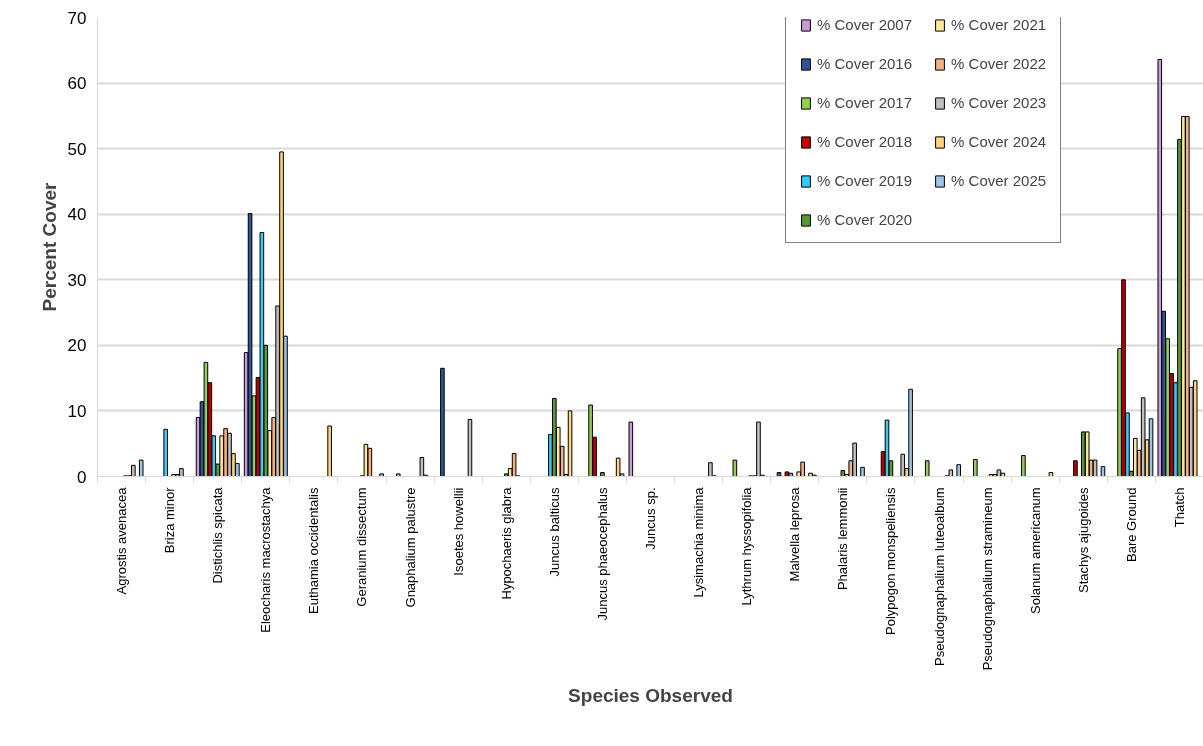 The width and height of the screenshot is (1203, 746). Describe the element at coordinates (122, 540) in the screenshot. I see `x-tick-label: Agrostis avenacea` at that location.